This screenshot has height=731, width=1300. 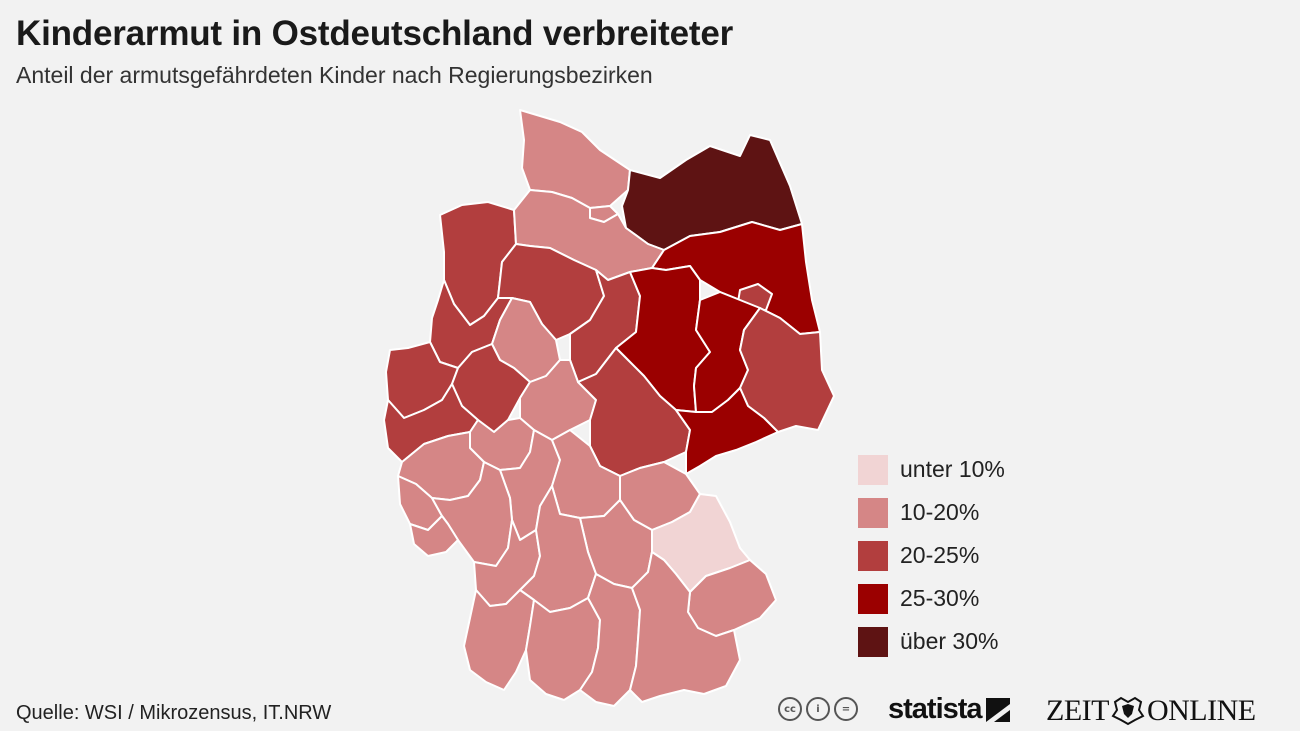 I want to click on legend-label: unter 10%, so click(x=952, y=469).